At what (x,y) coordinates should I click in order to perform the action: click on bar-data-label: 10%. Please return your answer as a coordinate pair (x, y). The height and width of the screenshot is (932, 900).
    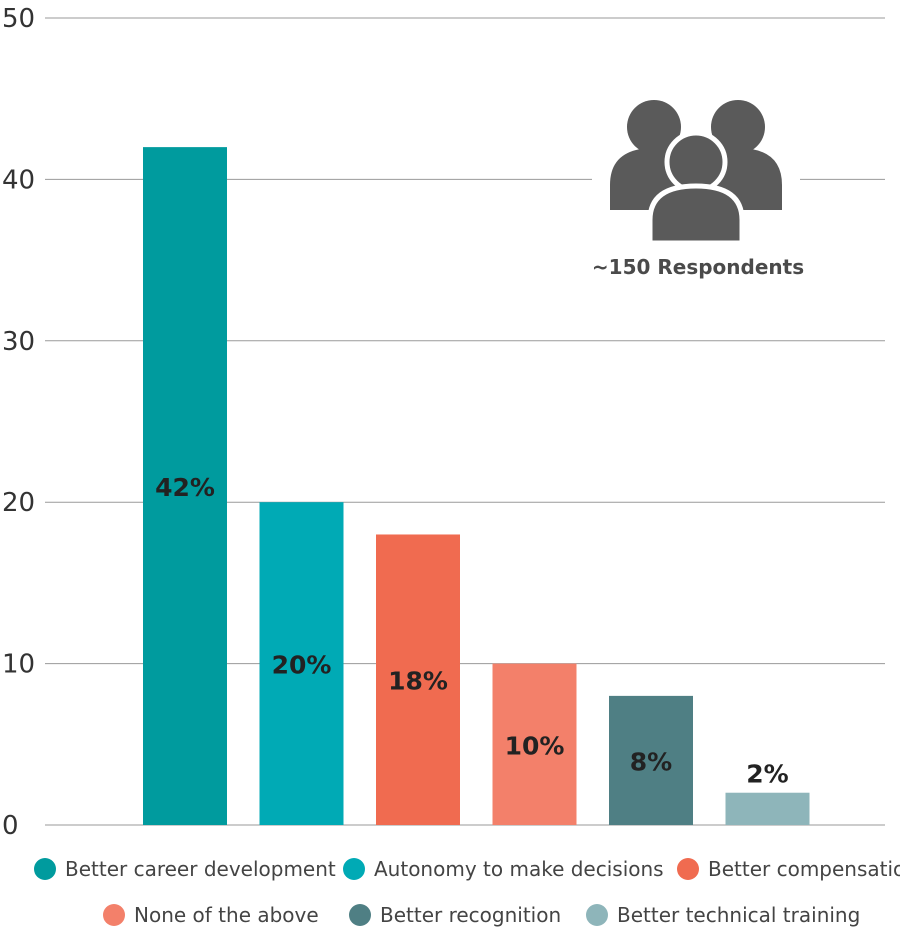
    Looking at the image, I should click on (535, 745).